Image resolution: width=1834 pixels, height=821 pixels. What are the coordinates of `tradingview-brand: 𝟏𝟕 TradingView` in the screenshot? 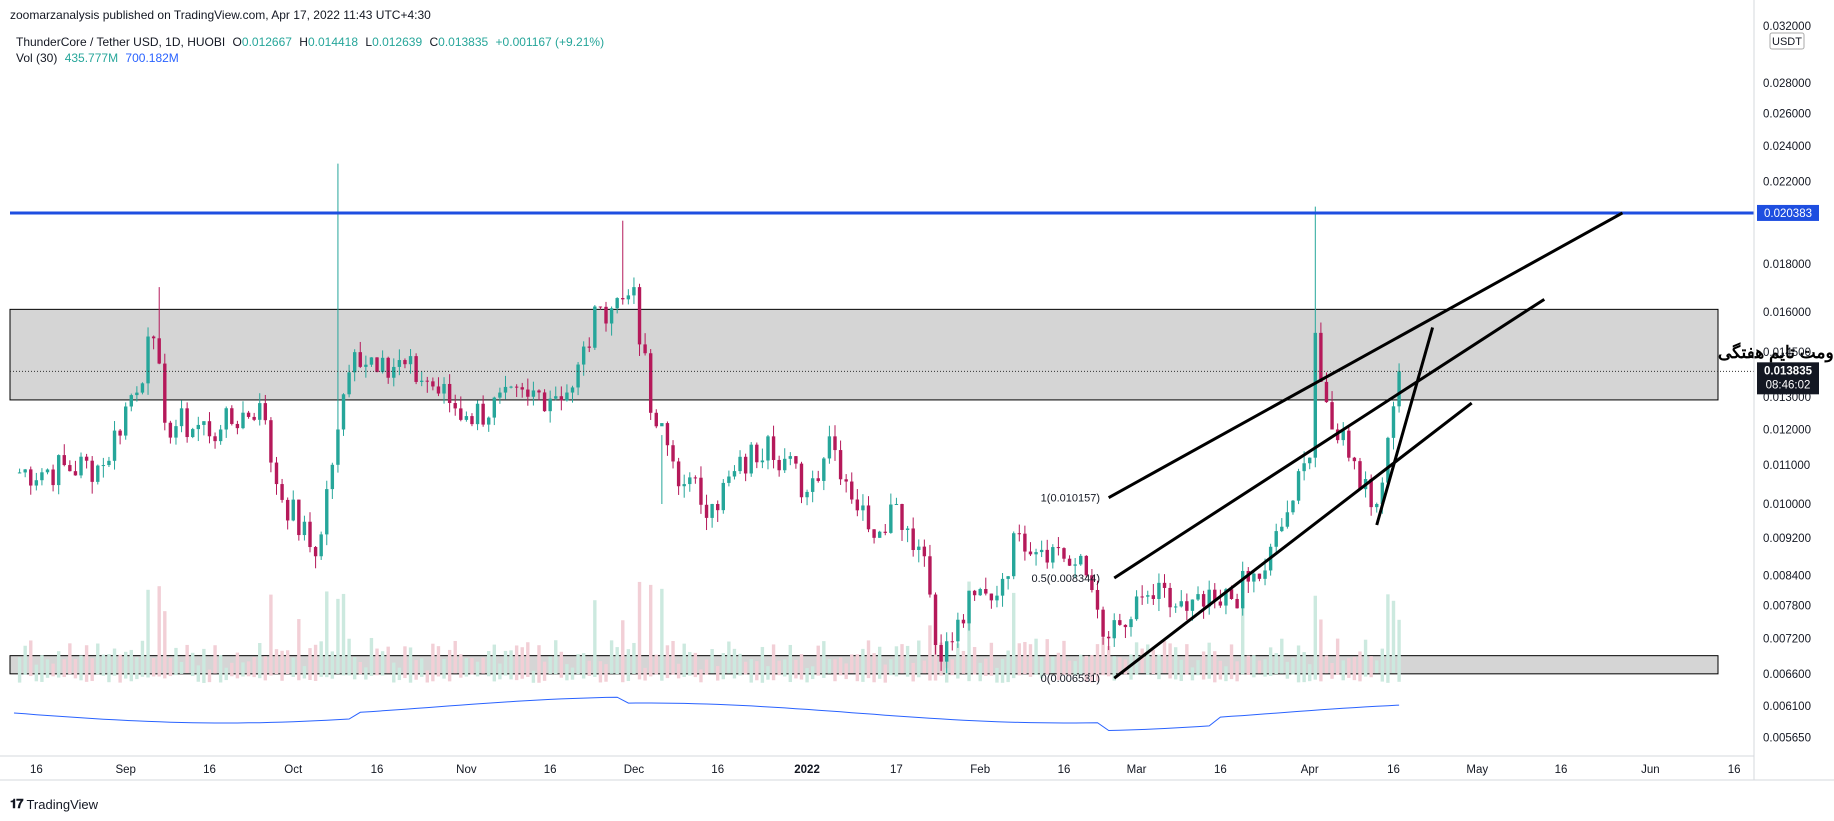 It's located at (54, 804).